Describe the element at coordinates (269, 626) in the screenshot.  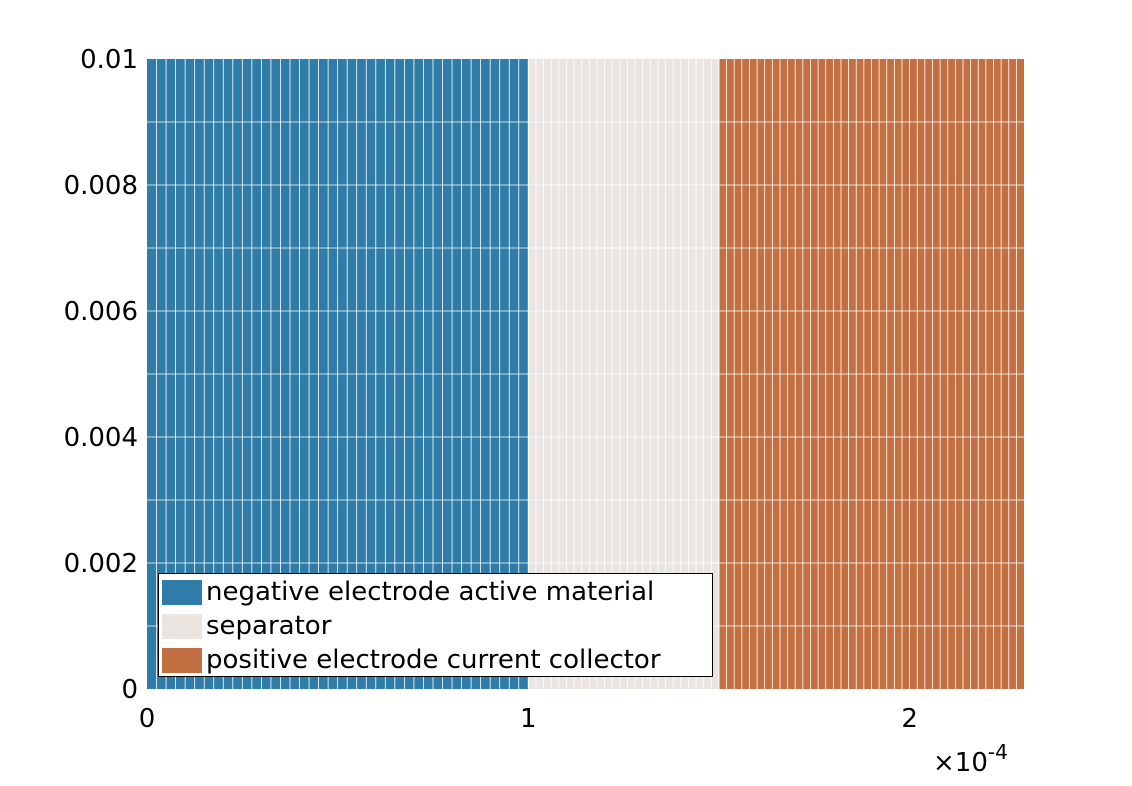
I see `legend-label-separator: separator` at that location.